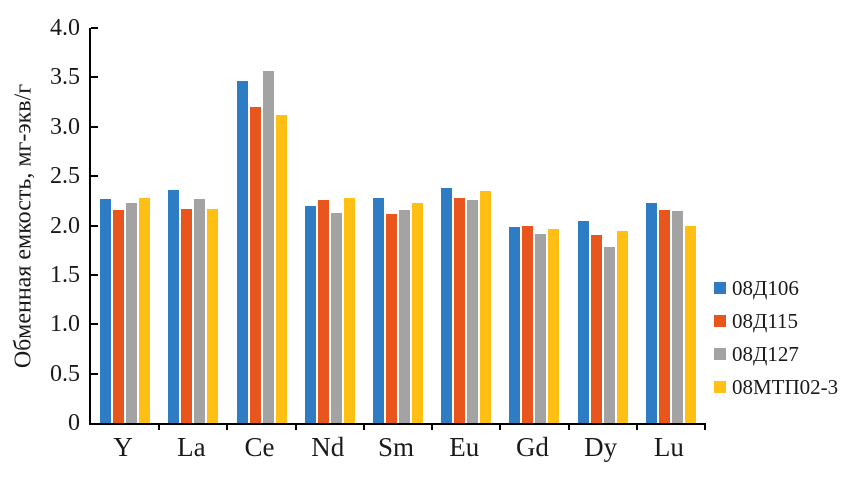 This screenshot has height=477, width=862. I want to click on bar-08Д127-Eu, so click(473, 311).